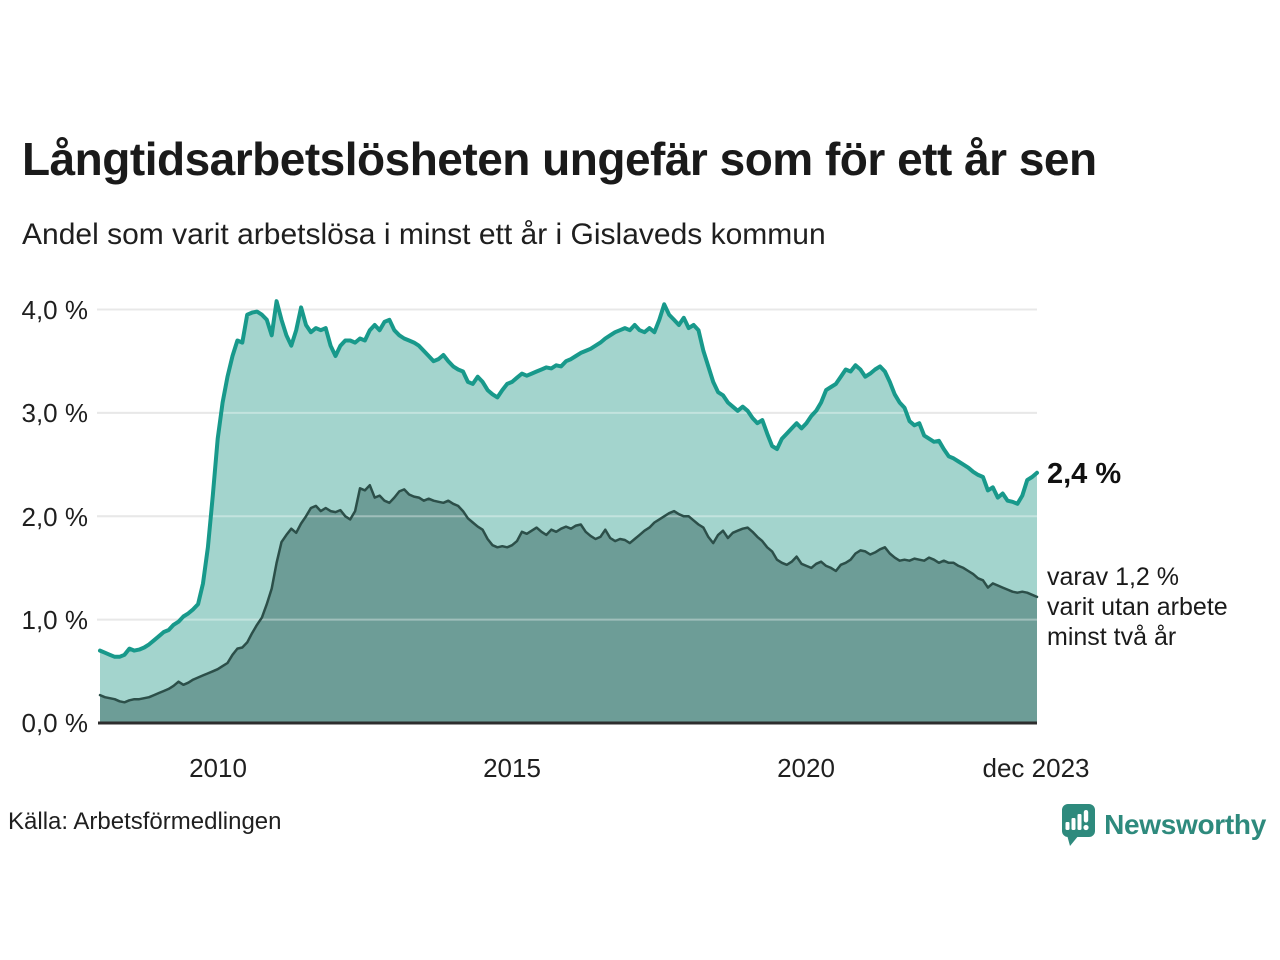 Image resolution: width=1280 pixels, height=960 pixels. What do you see at coordinates (55, 310) in the screenshot?
I see `y-axis-label-4: 4,0 %` at bounding box center [55, 310].